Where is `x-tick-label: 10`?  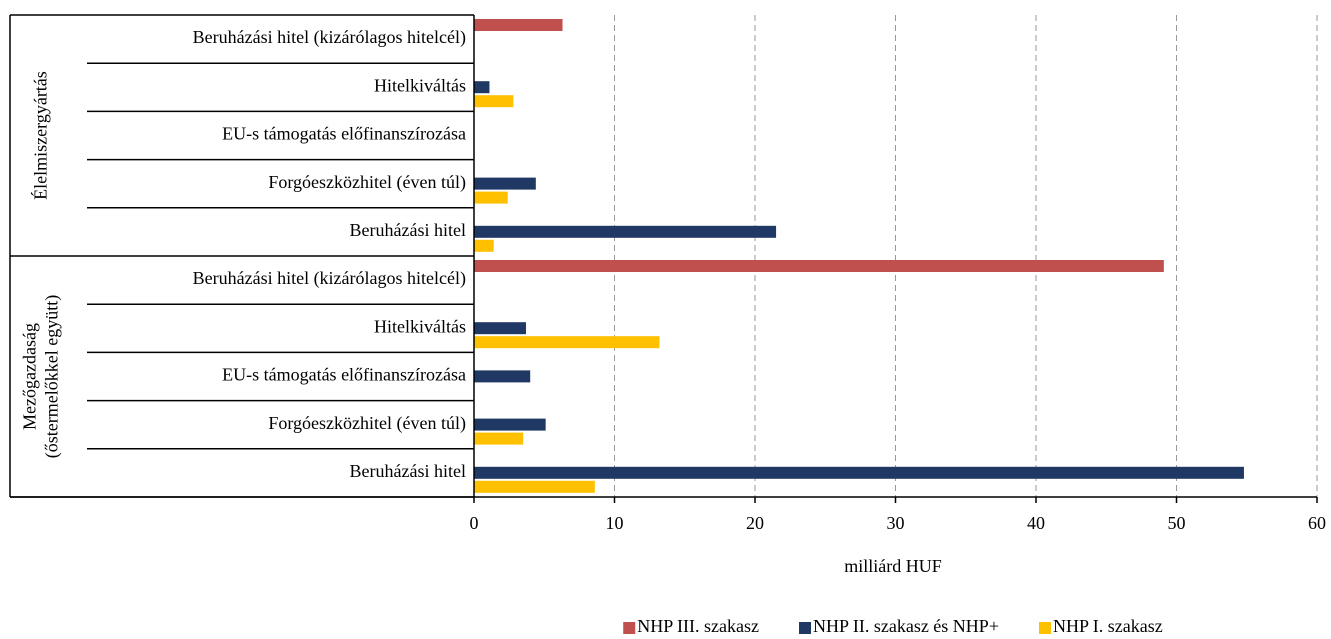
x-tick-label: 10 is located at coordinates (615, 523).